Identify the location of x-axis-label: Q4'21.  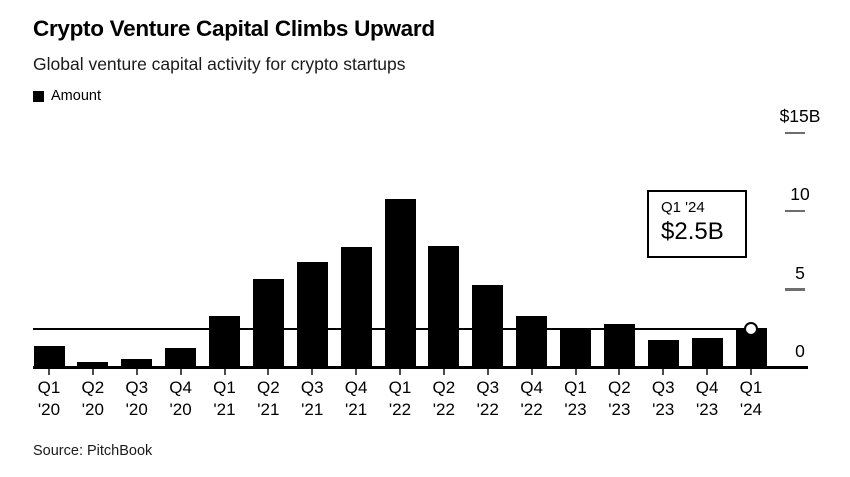
(356, 398).